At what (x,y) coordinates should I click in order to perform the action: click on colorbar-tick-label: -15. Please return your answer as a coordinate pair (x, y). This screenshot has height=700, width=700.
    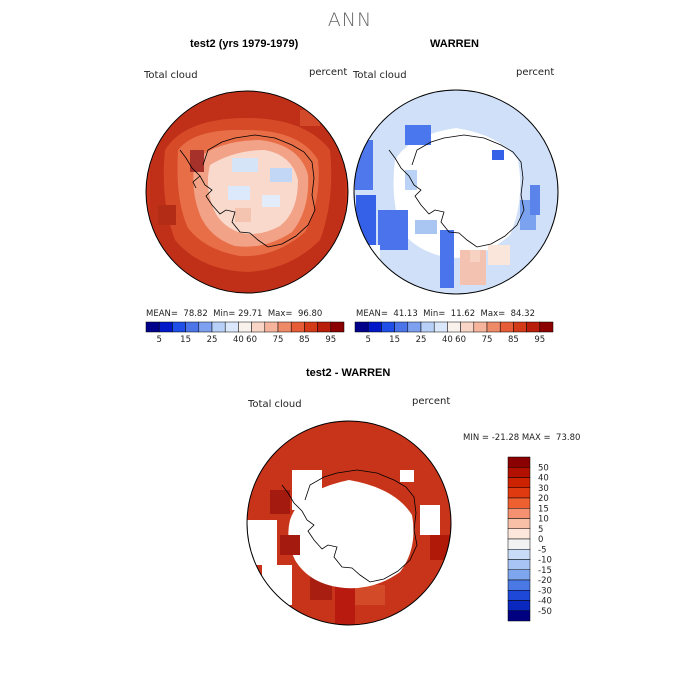
    Looking at the image, I should click on (545, 571).